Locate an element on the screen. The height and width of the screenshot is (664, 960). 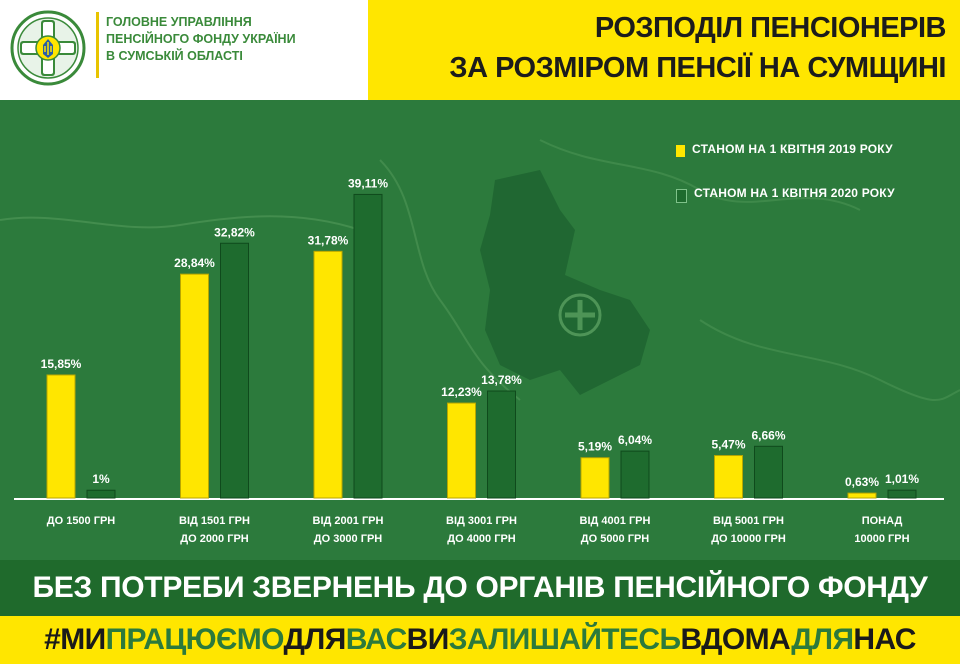
x-tick-label: 10000 ГРН is located at coordinates (881, 539).